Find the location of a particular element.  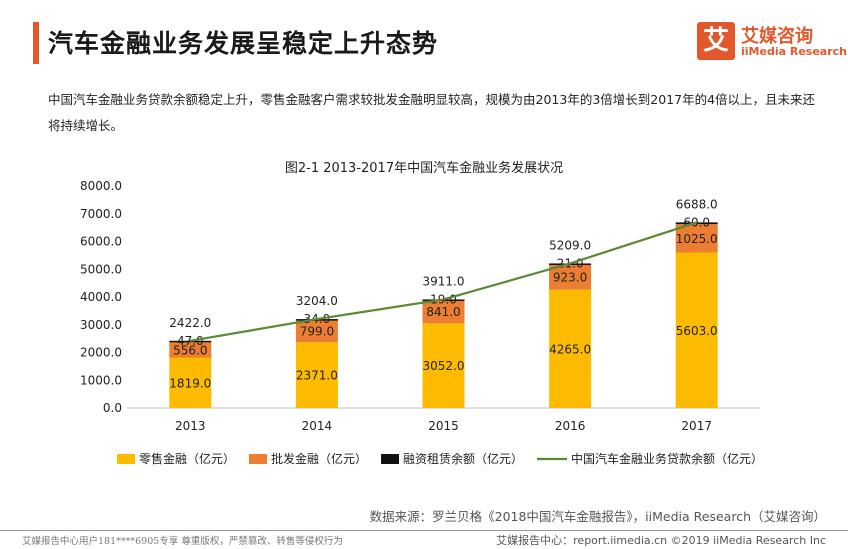

x-tick-label: 2016 is located at coordinates (570, 426).